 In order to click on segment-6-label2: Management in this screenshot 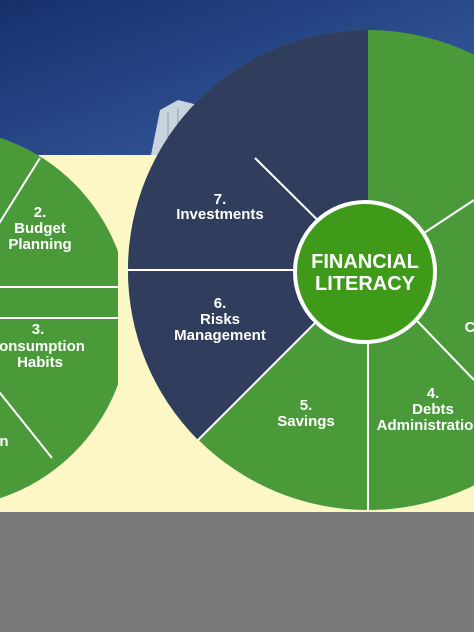, I will do `click(220, 335)`.